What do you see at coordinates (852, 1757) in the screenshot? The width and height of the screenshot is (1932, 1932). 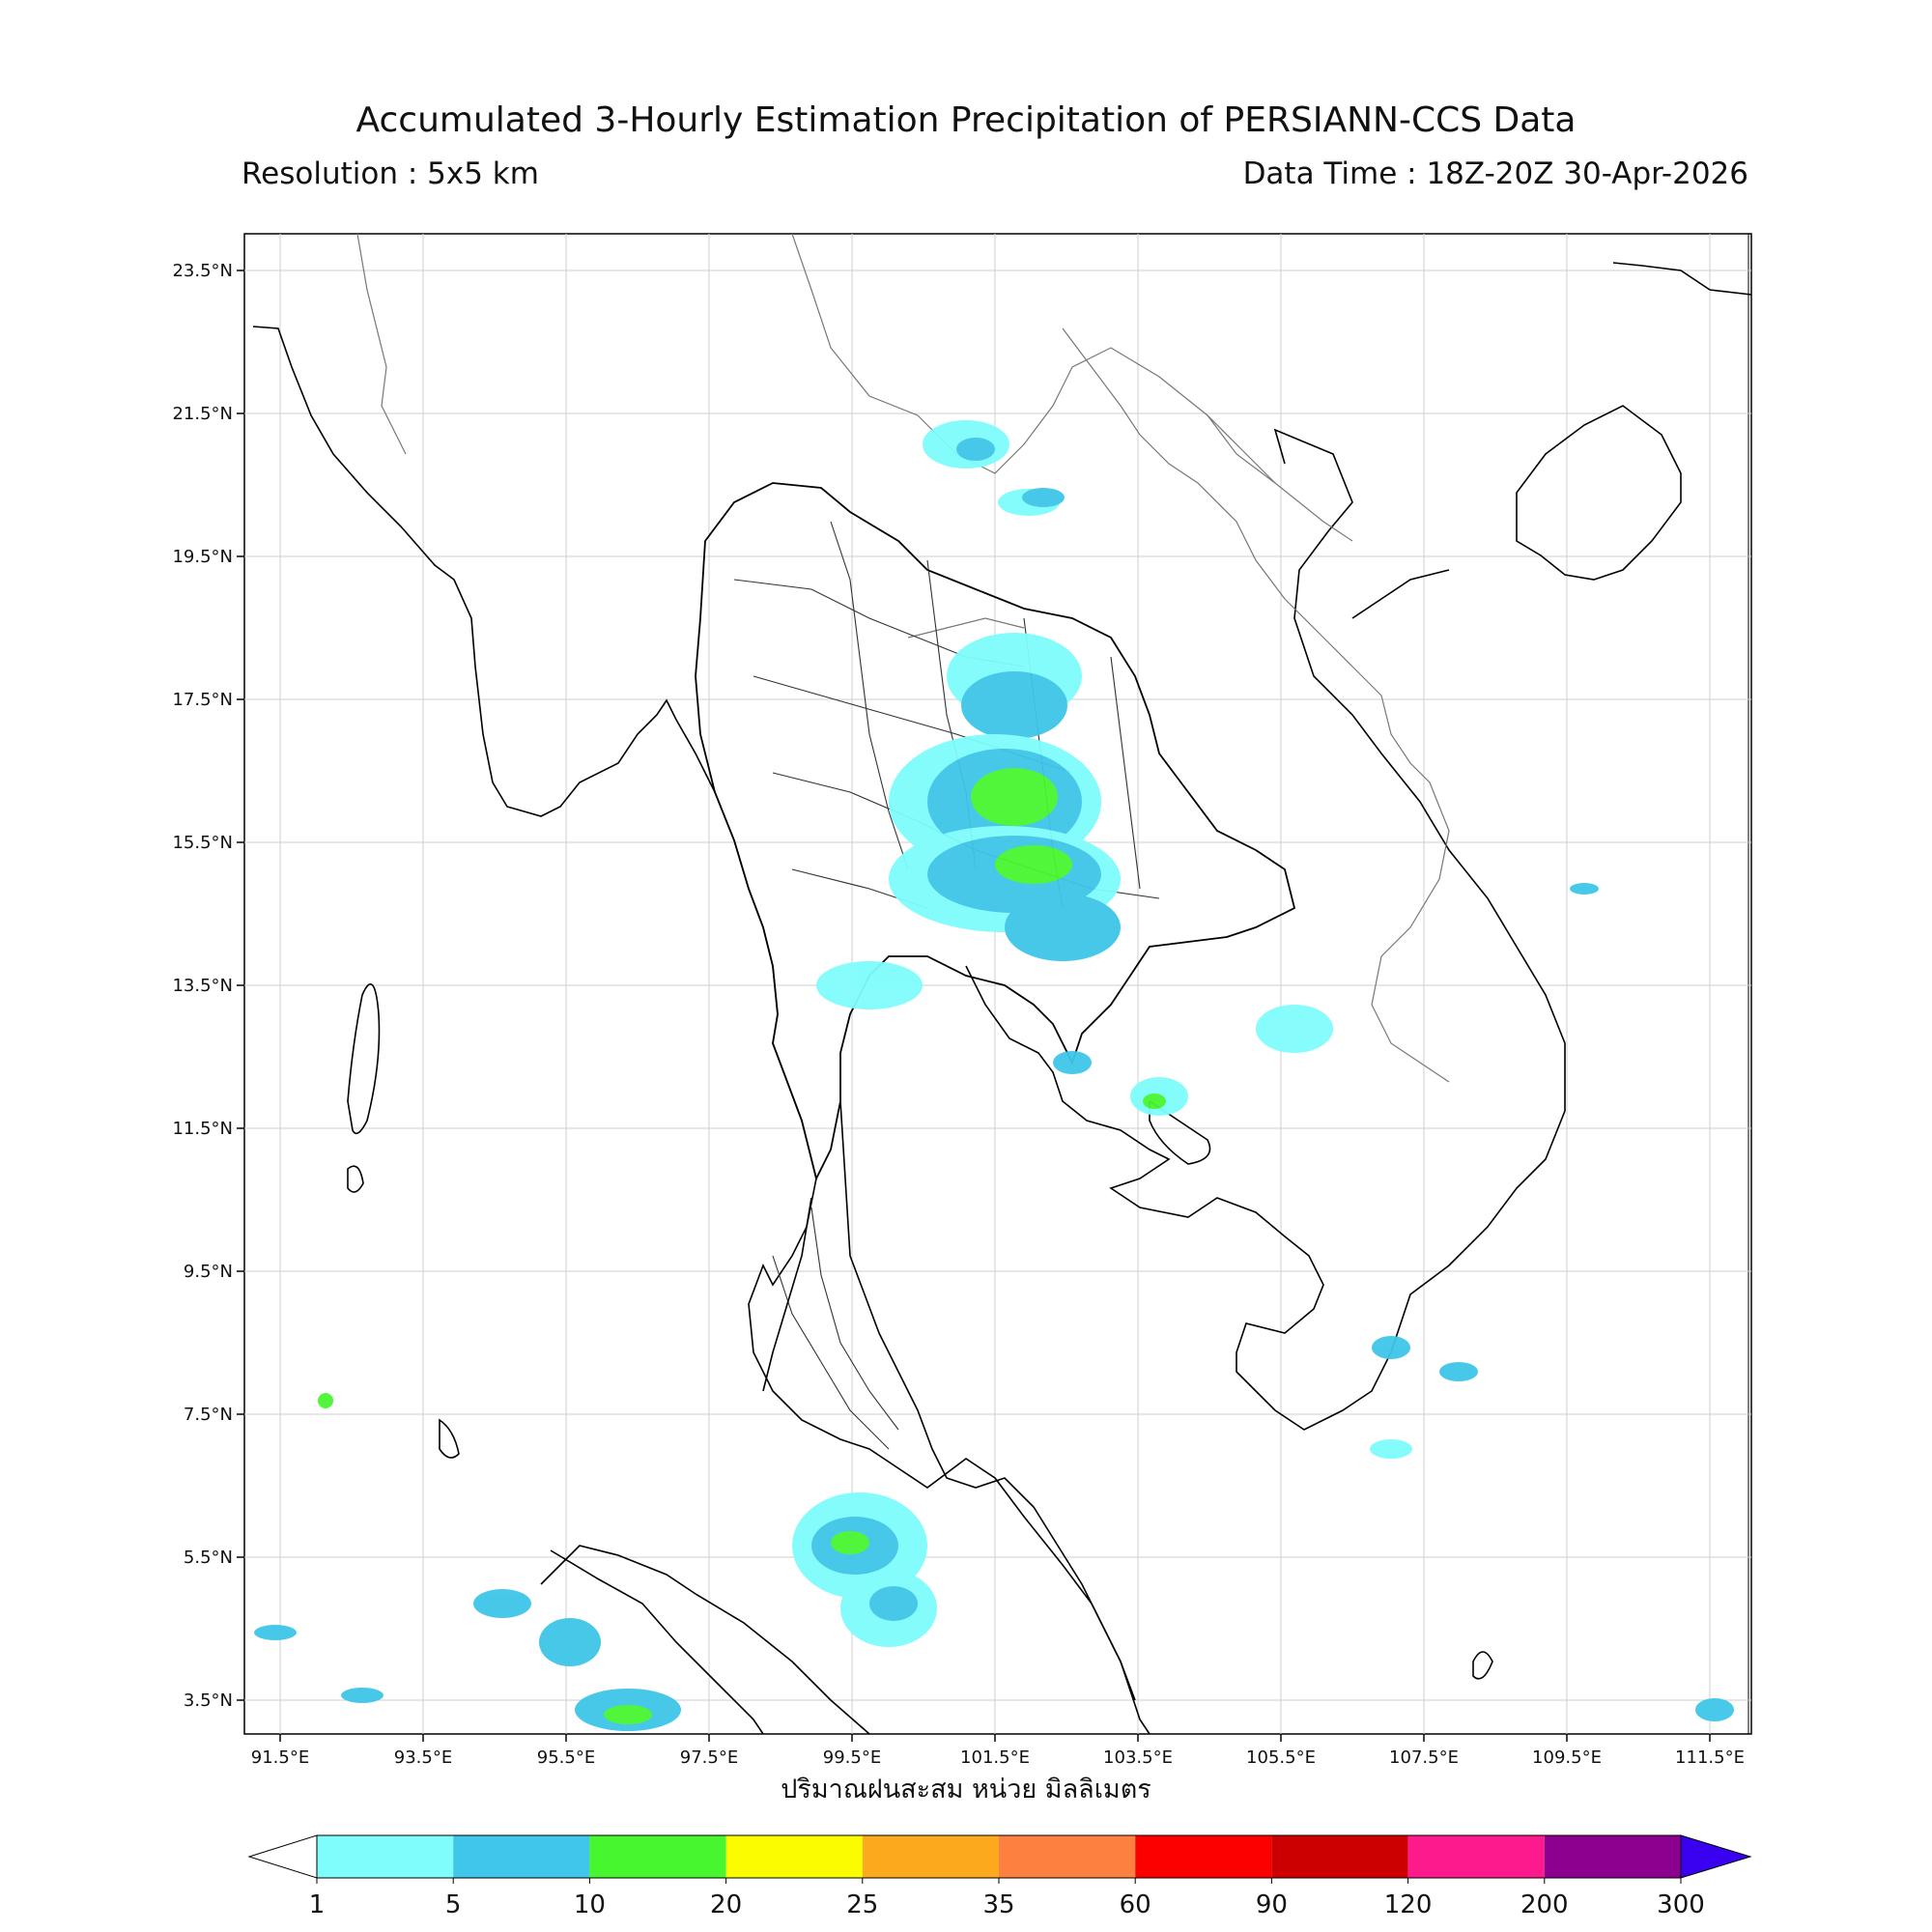 I see `lon-tick-label: 99.5°E` at bounding box center [852, 1757].